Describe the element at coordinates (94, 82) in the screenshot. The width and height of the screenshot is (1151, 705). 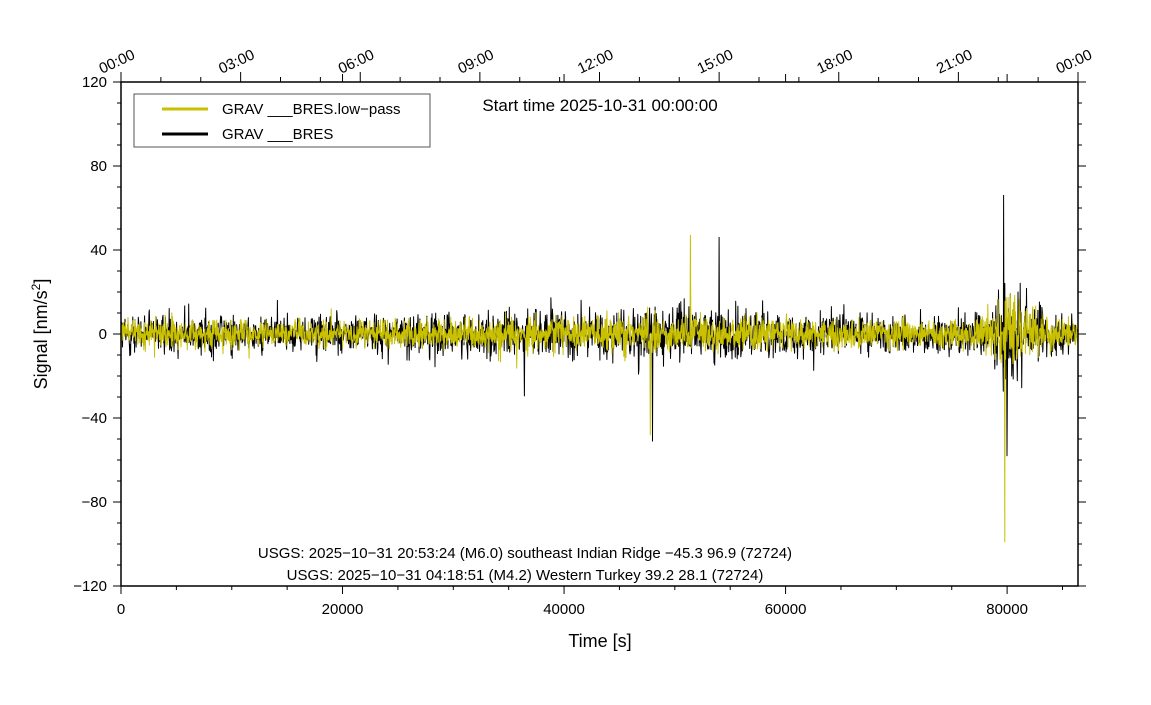
I see `y-tick-label: 120` at that location.